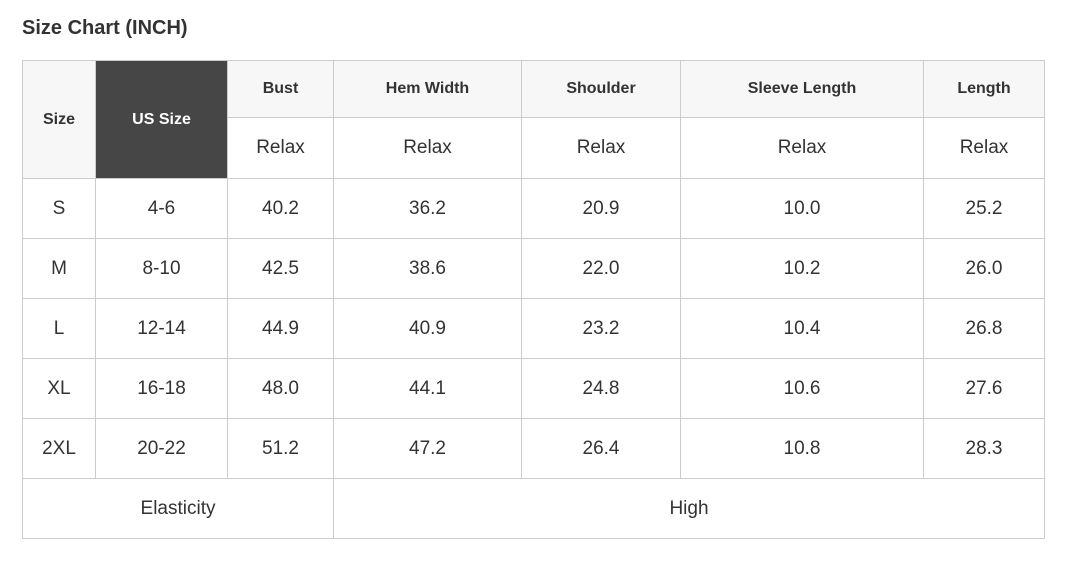 The width and height of the screenshot is (1066, 566). I want to click on length-cell: 27.6, so click(984, 388).